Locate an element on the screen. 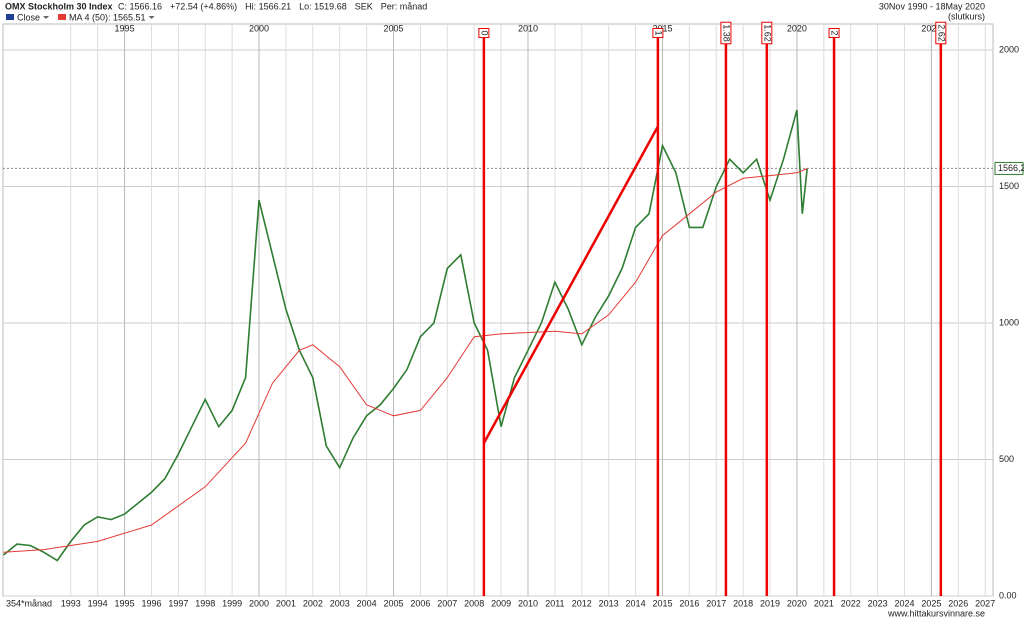  top-tick-label: 2025 is located at coordinates (931, 28).